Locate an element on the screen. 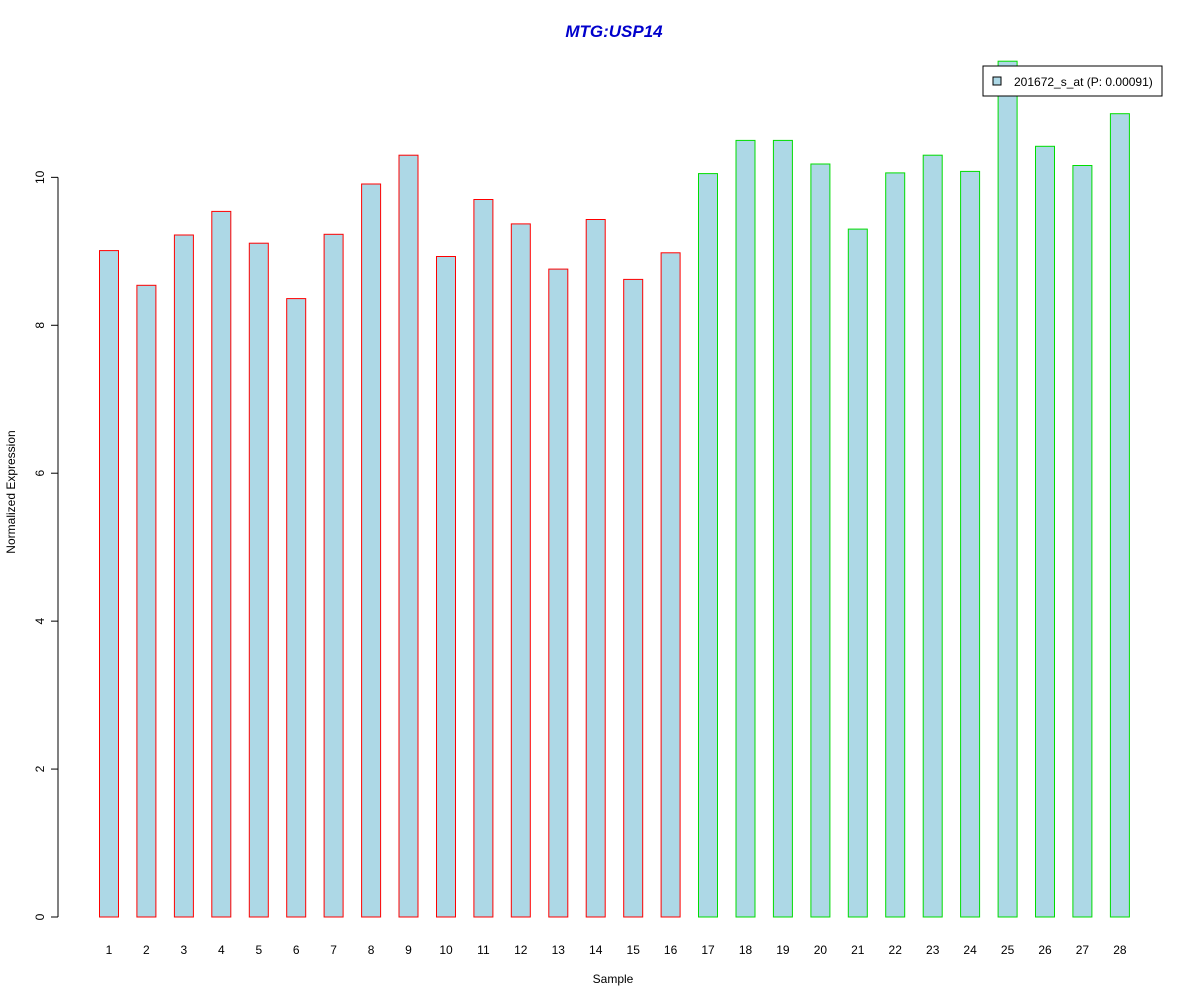 The height and width of the screenshot is (1000, 1200). x-tick-label: 28 is located at coordinates (1120, 950).